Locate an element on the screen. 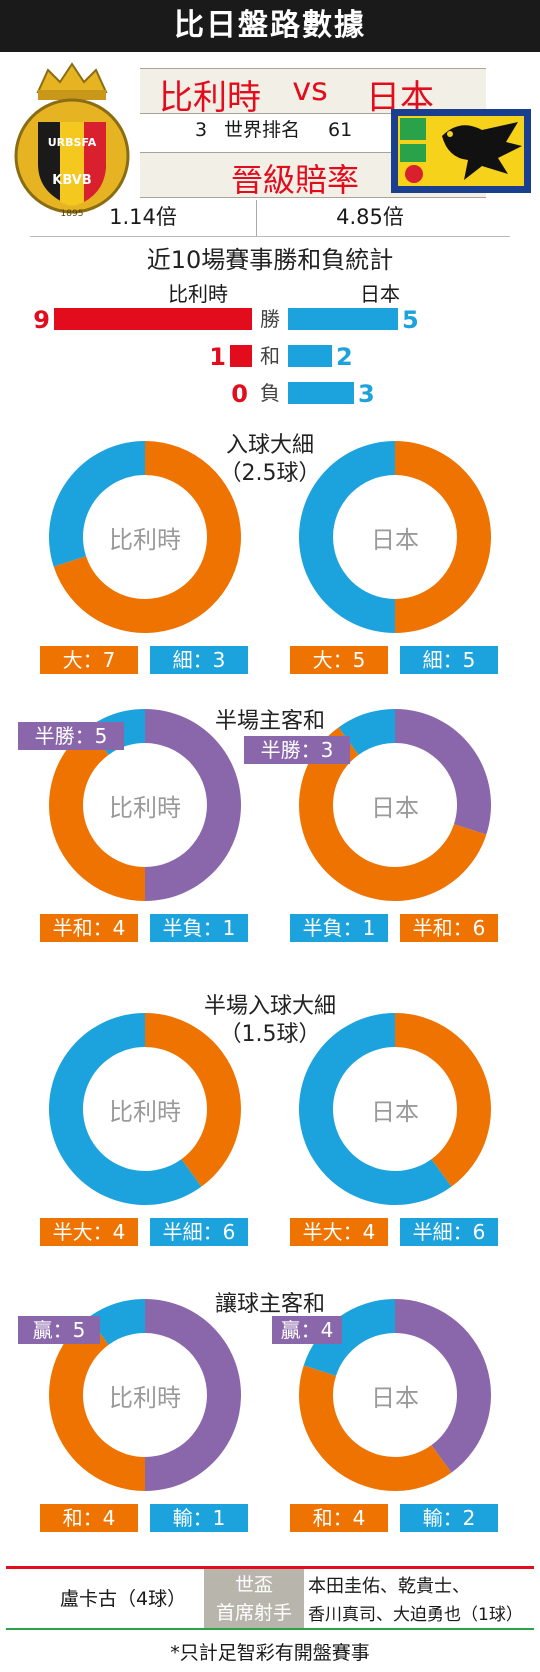  scorer-label-box: 世盃 首席射手 is located at coordinates (254, 1598).